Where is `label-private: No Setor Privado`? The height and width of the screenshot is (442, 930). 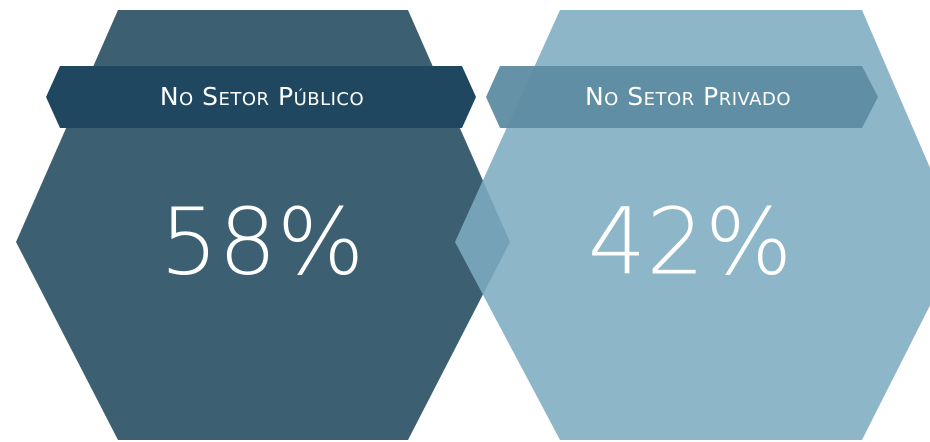 label-private: No Setor Privado is located at coordinates (688, 96).